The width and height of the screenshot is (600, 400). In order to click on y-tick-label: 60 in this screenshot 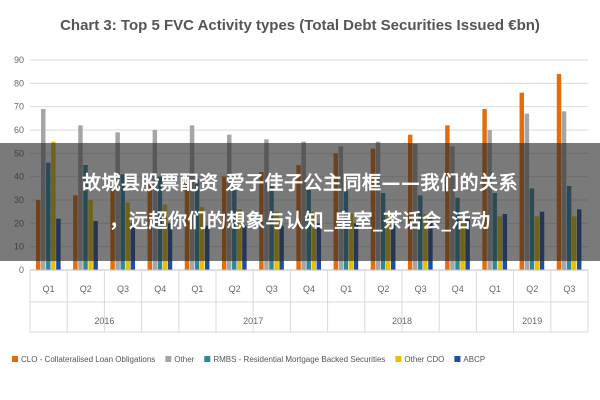, I will do `click(19, 130)`.